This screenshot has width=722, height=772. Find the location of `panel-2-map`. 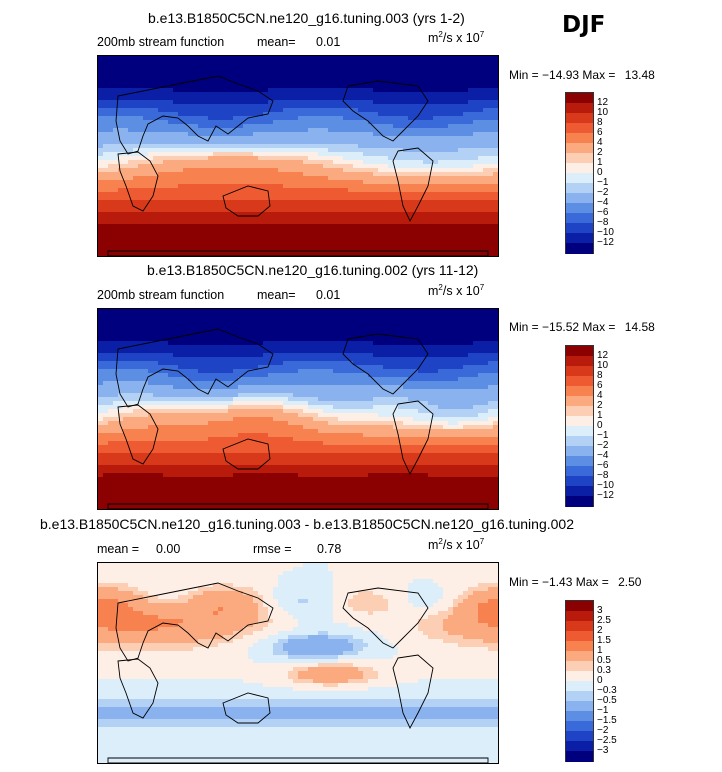

panel-2-map is located at coordinates (298, 409).